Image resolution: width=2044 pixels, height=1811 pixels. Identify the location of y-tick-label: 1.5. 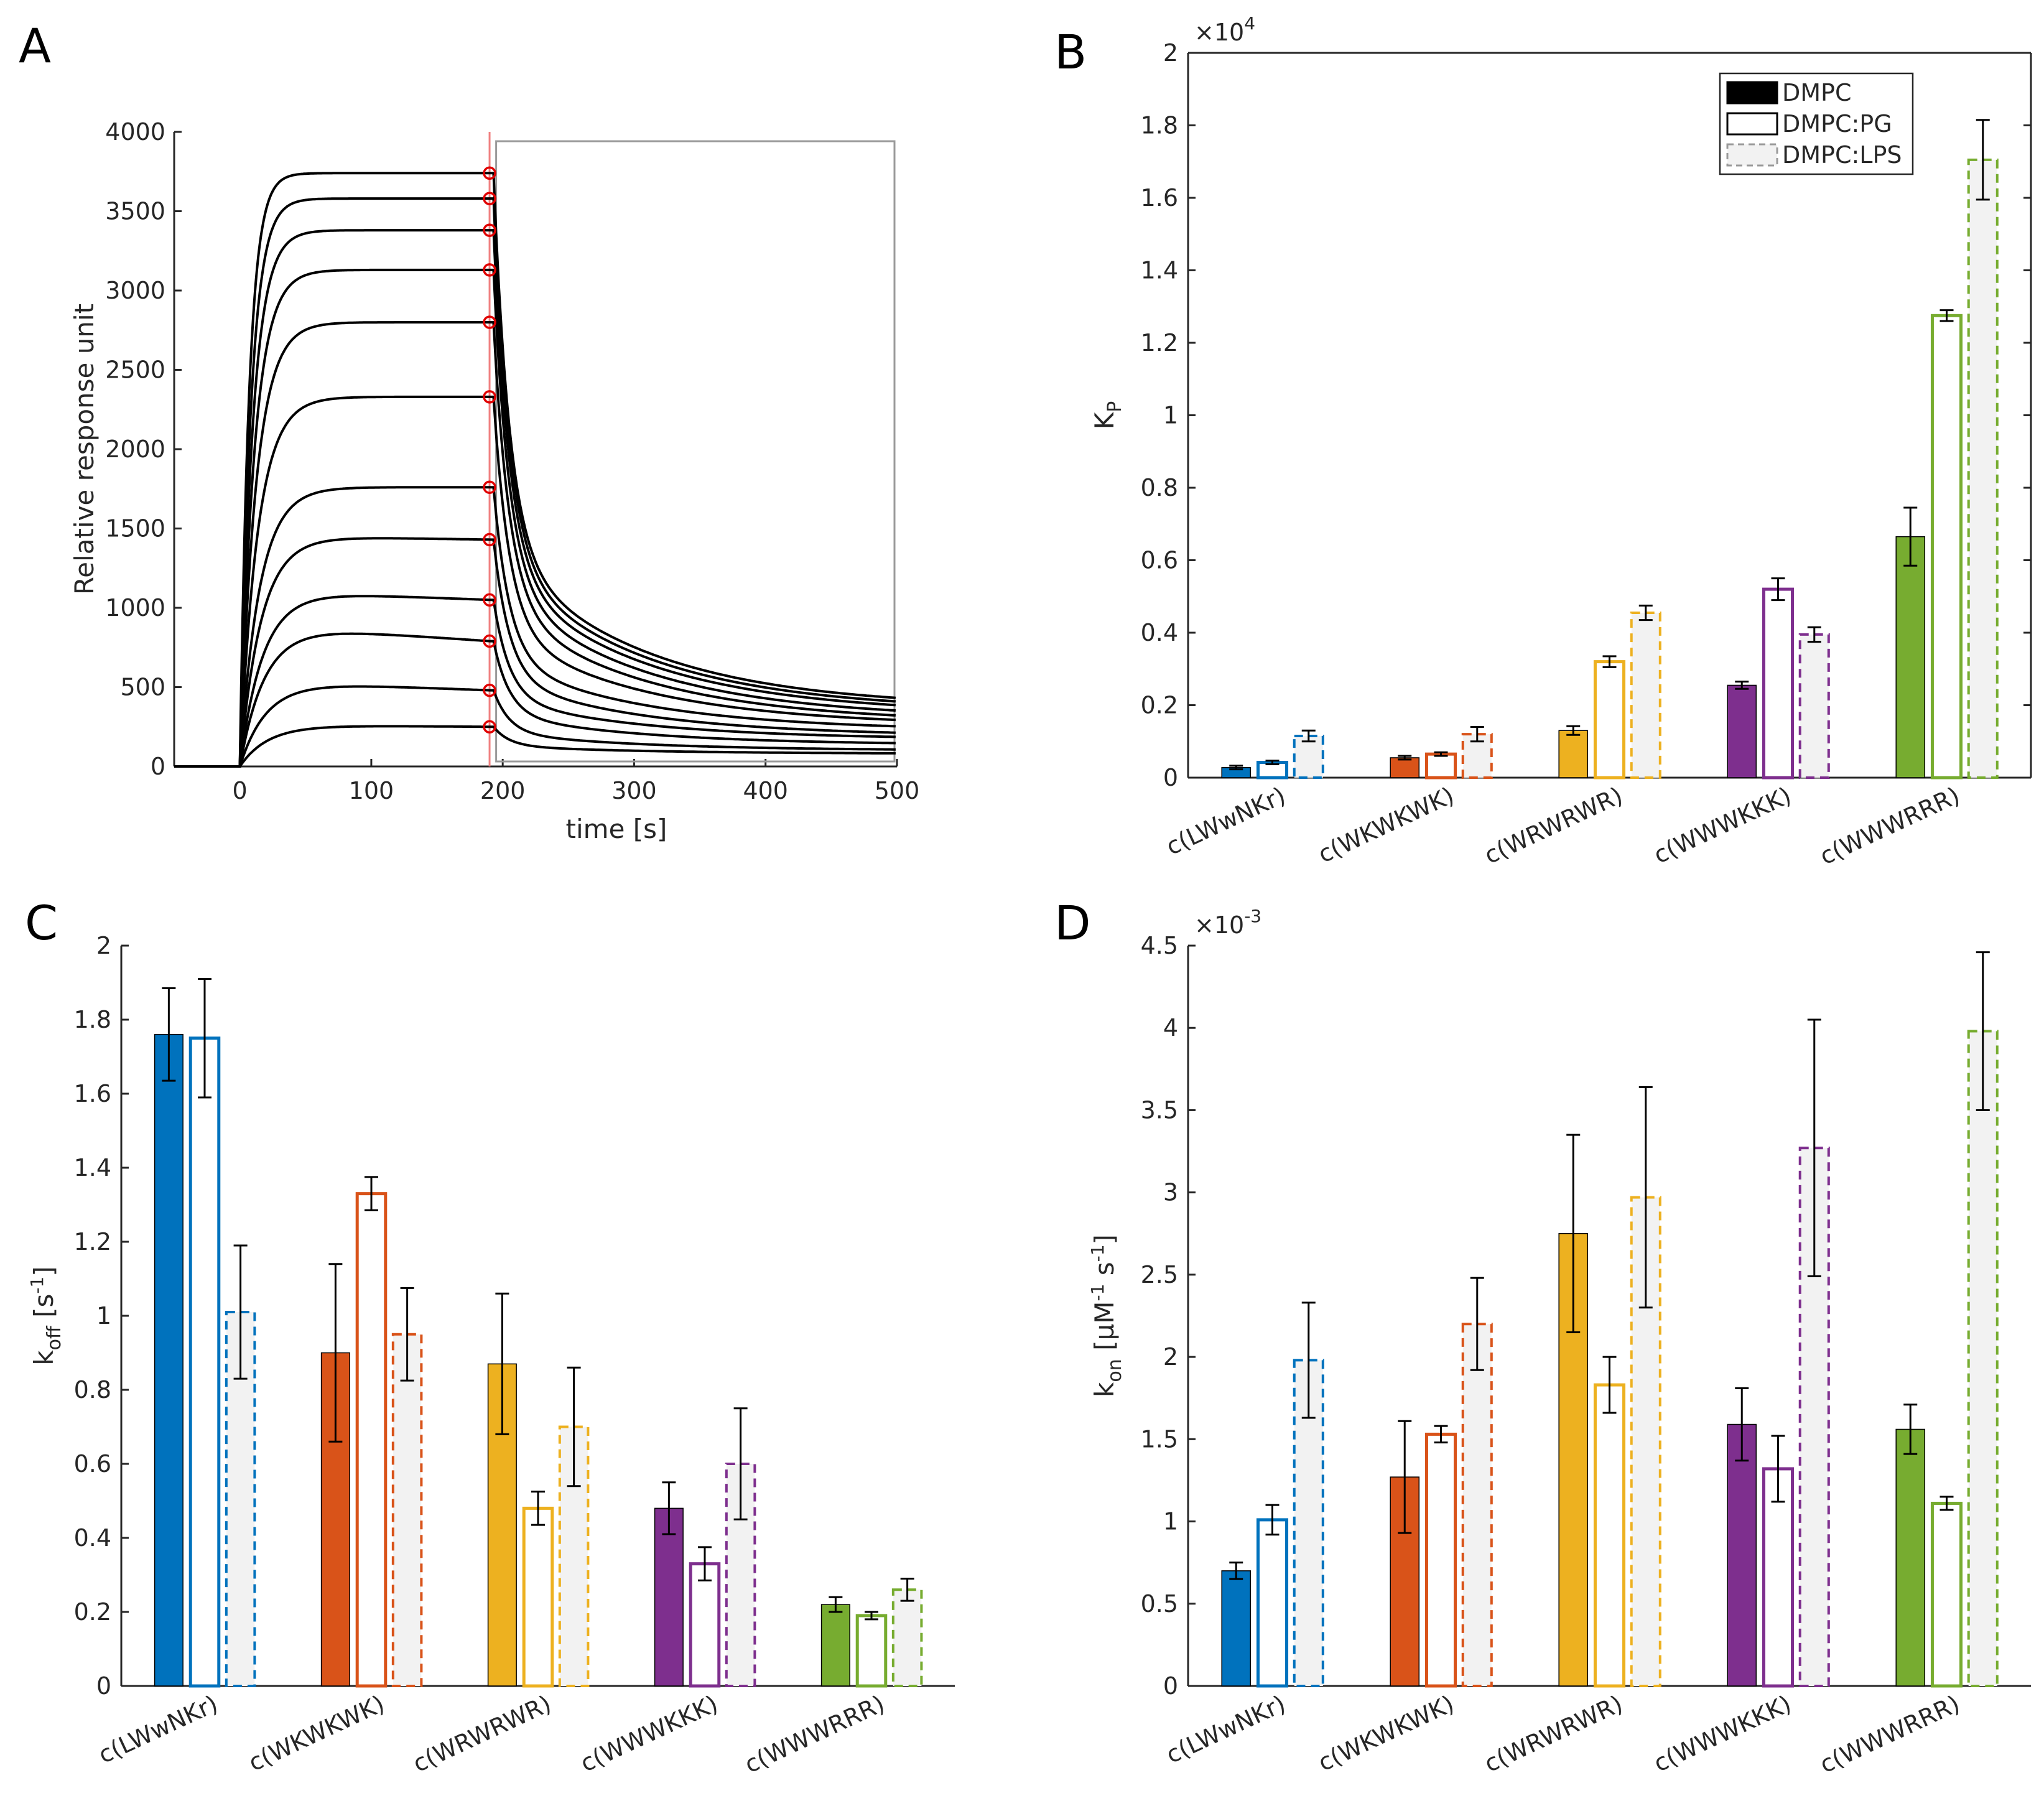
(1159, 1439).